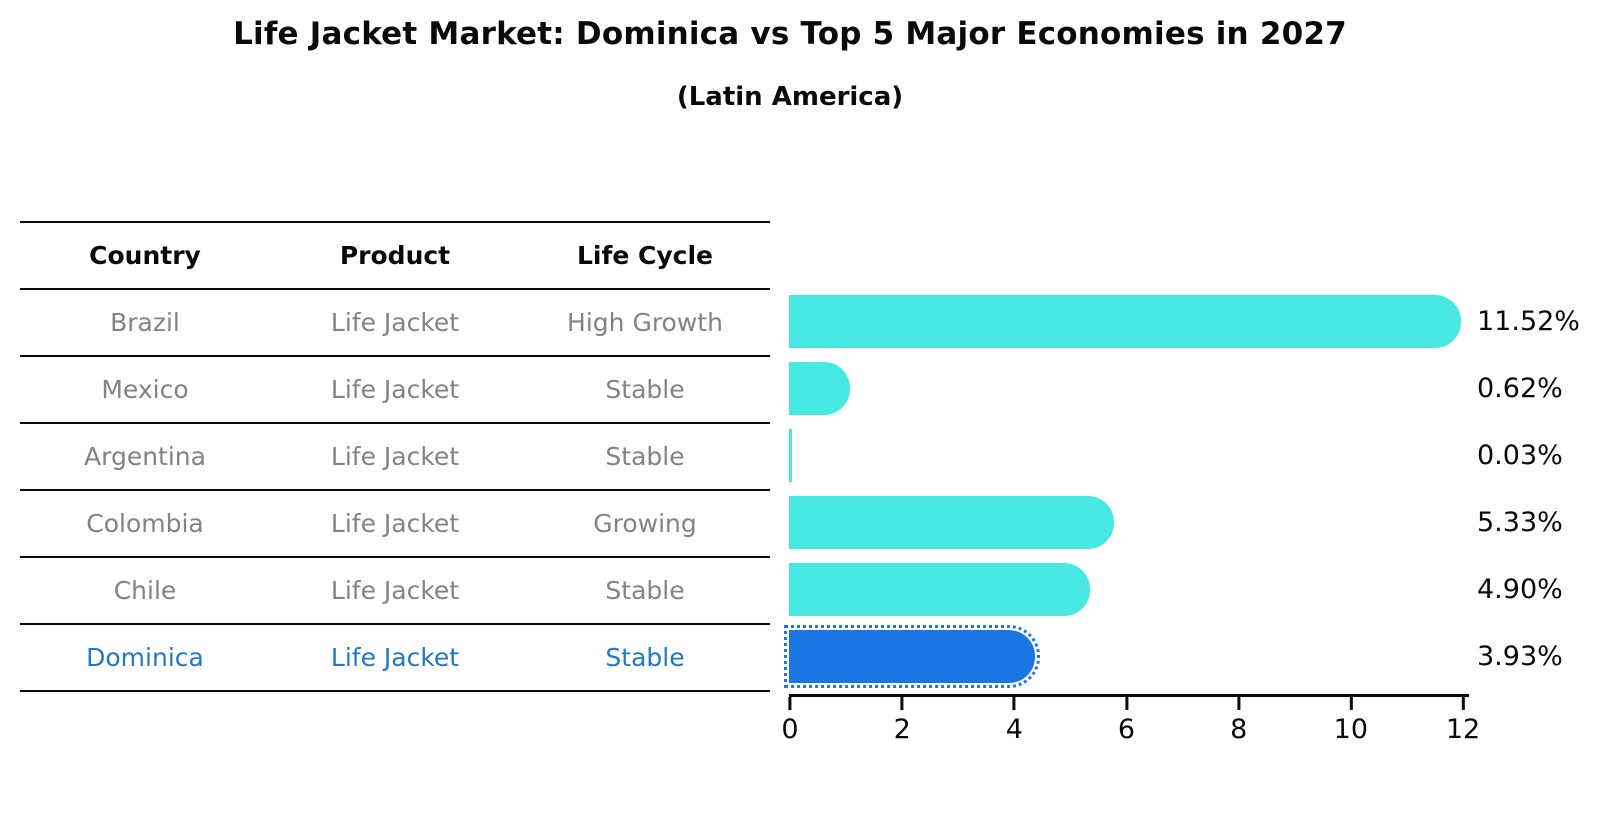 Image resolution: width=1604 pixels, height=823 pixels. I want to click on table-row-colombia: Colombia Life Jacket Growing, so click(395, 524).